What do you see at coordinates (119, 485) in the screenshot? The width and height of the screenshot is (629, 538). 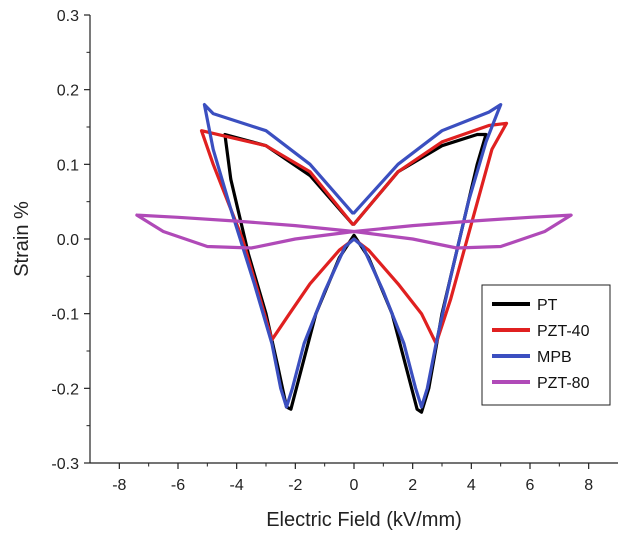 I see `x-tick-label: -8` at bounding box center [119, 485].